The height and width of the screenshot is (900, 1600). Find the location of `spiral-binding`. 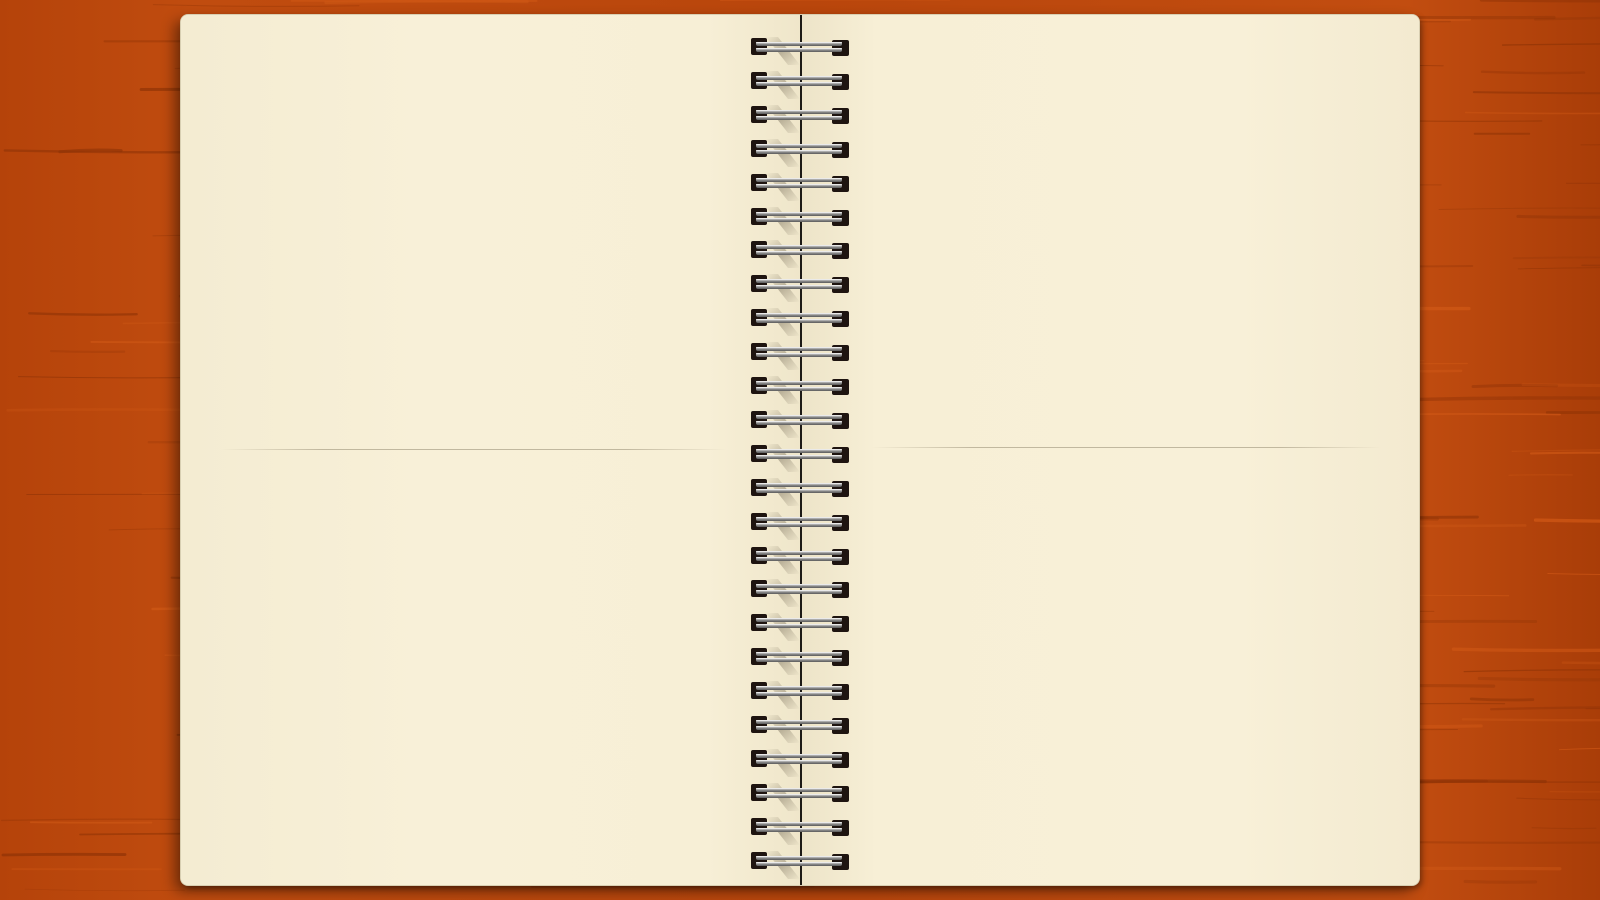

spiral-binding is located at coordinates (800, 450).